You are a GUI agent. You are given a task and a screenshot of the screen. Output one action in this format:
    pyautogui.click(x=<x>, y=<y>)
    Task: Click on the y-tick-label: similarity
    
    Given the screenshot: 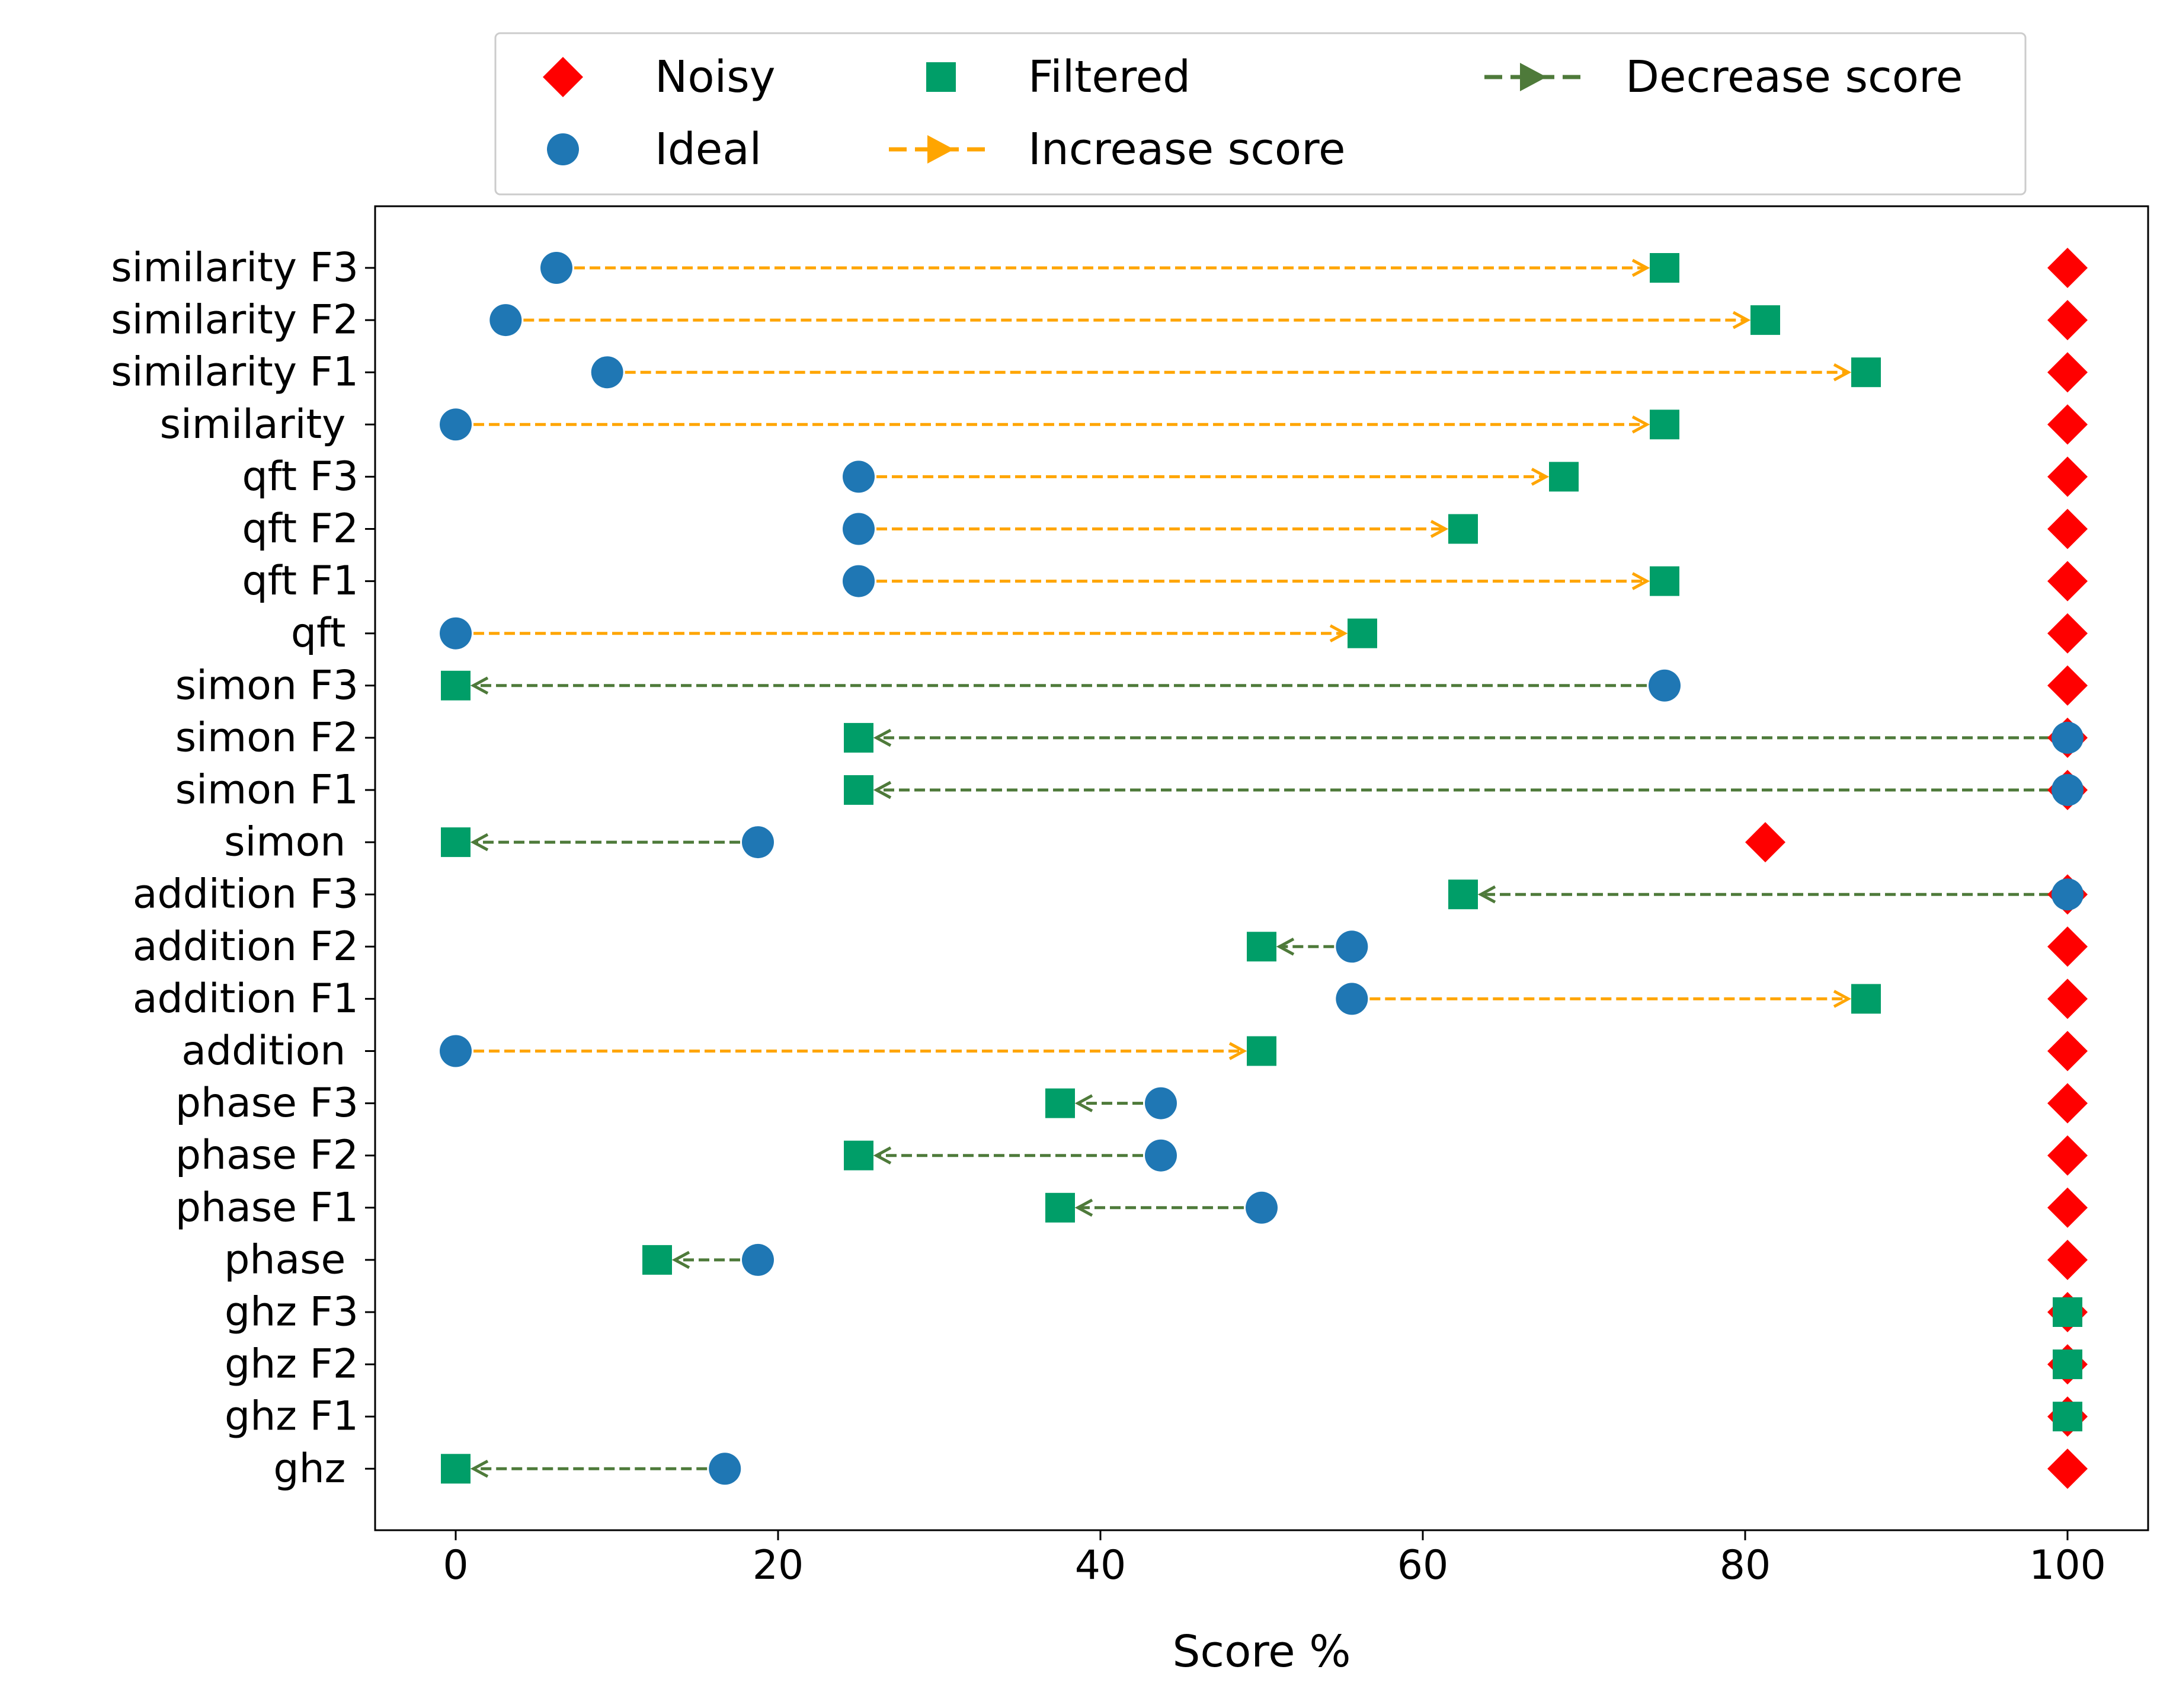 What is the action you would take?
    pyautogui.click(x=259, y=424)
    